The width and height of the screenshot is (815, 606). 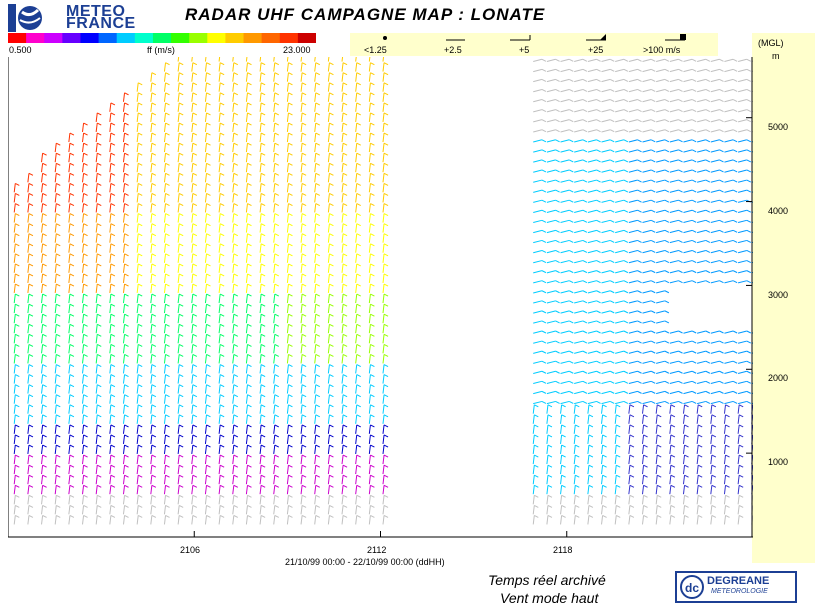 What do you see at coordinates (190, 550) in the screenshot?
I see `x-tick-label-2106: 2106` at bounding box center [190, 550].